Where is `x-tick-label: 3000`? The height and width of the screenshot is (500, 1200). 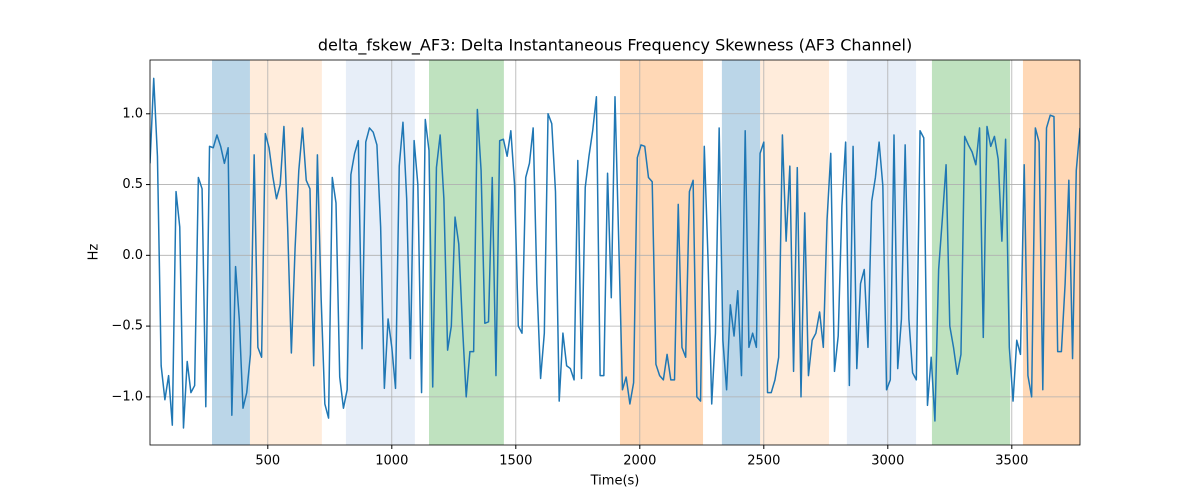
x-tick-label: 3000 is located at coordinates (887, 461).